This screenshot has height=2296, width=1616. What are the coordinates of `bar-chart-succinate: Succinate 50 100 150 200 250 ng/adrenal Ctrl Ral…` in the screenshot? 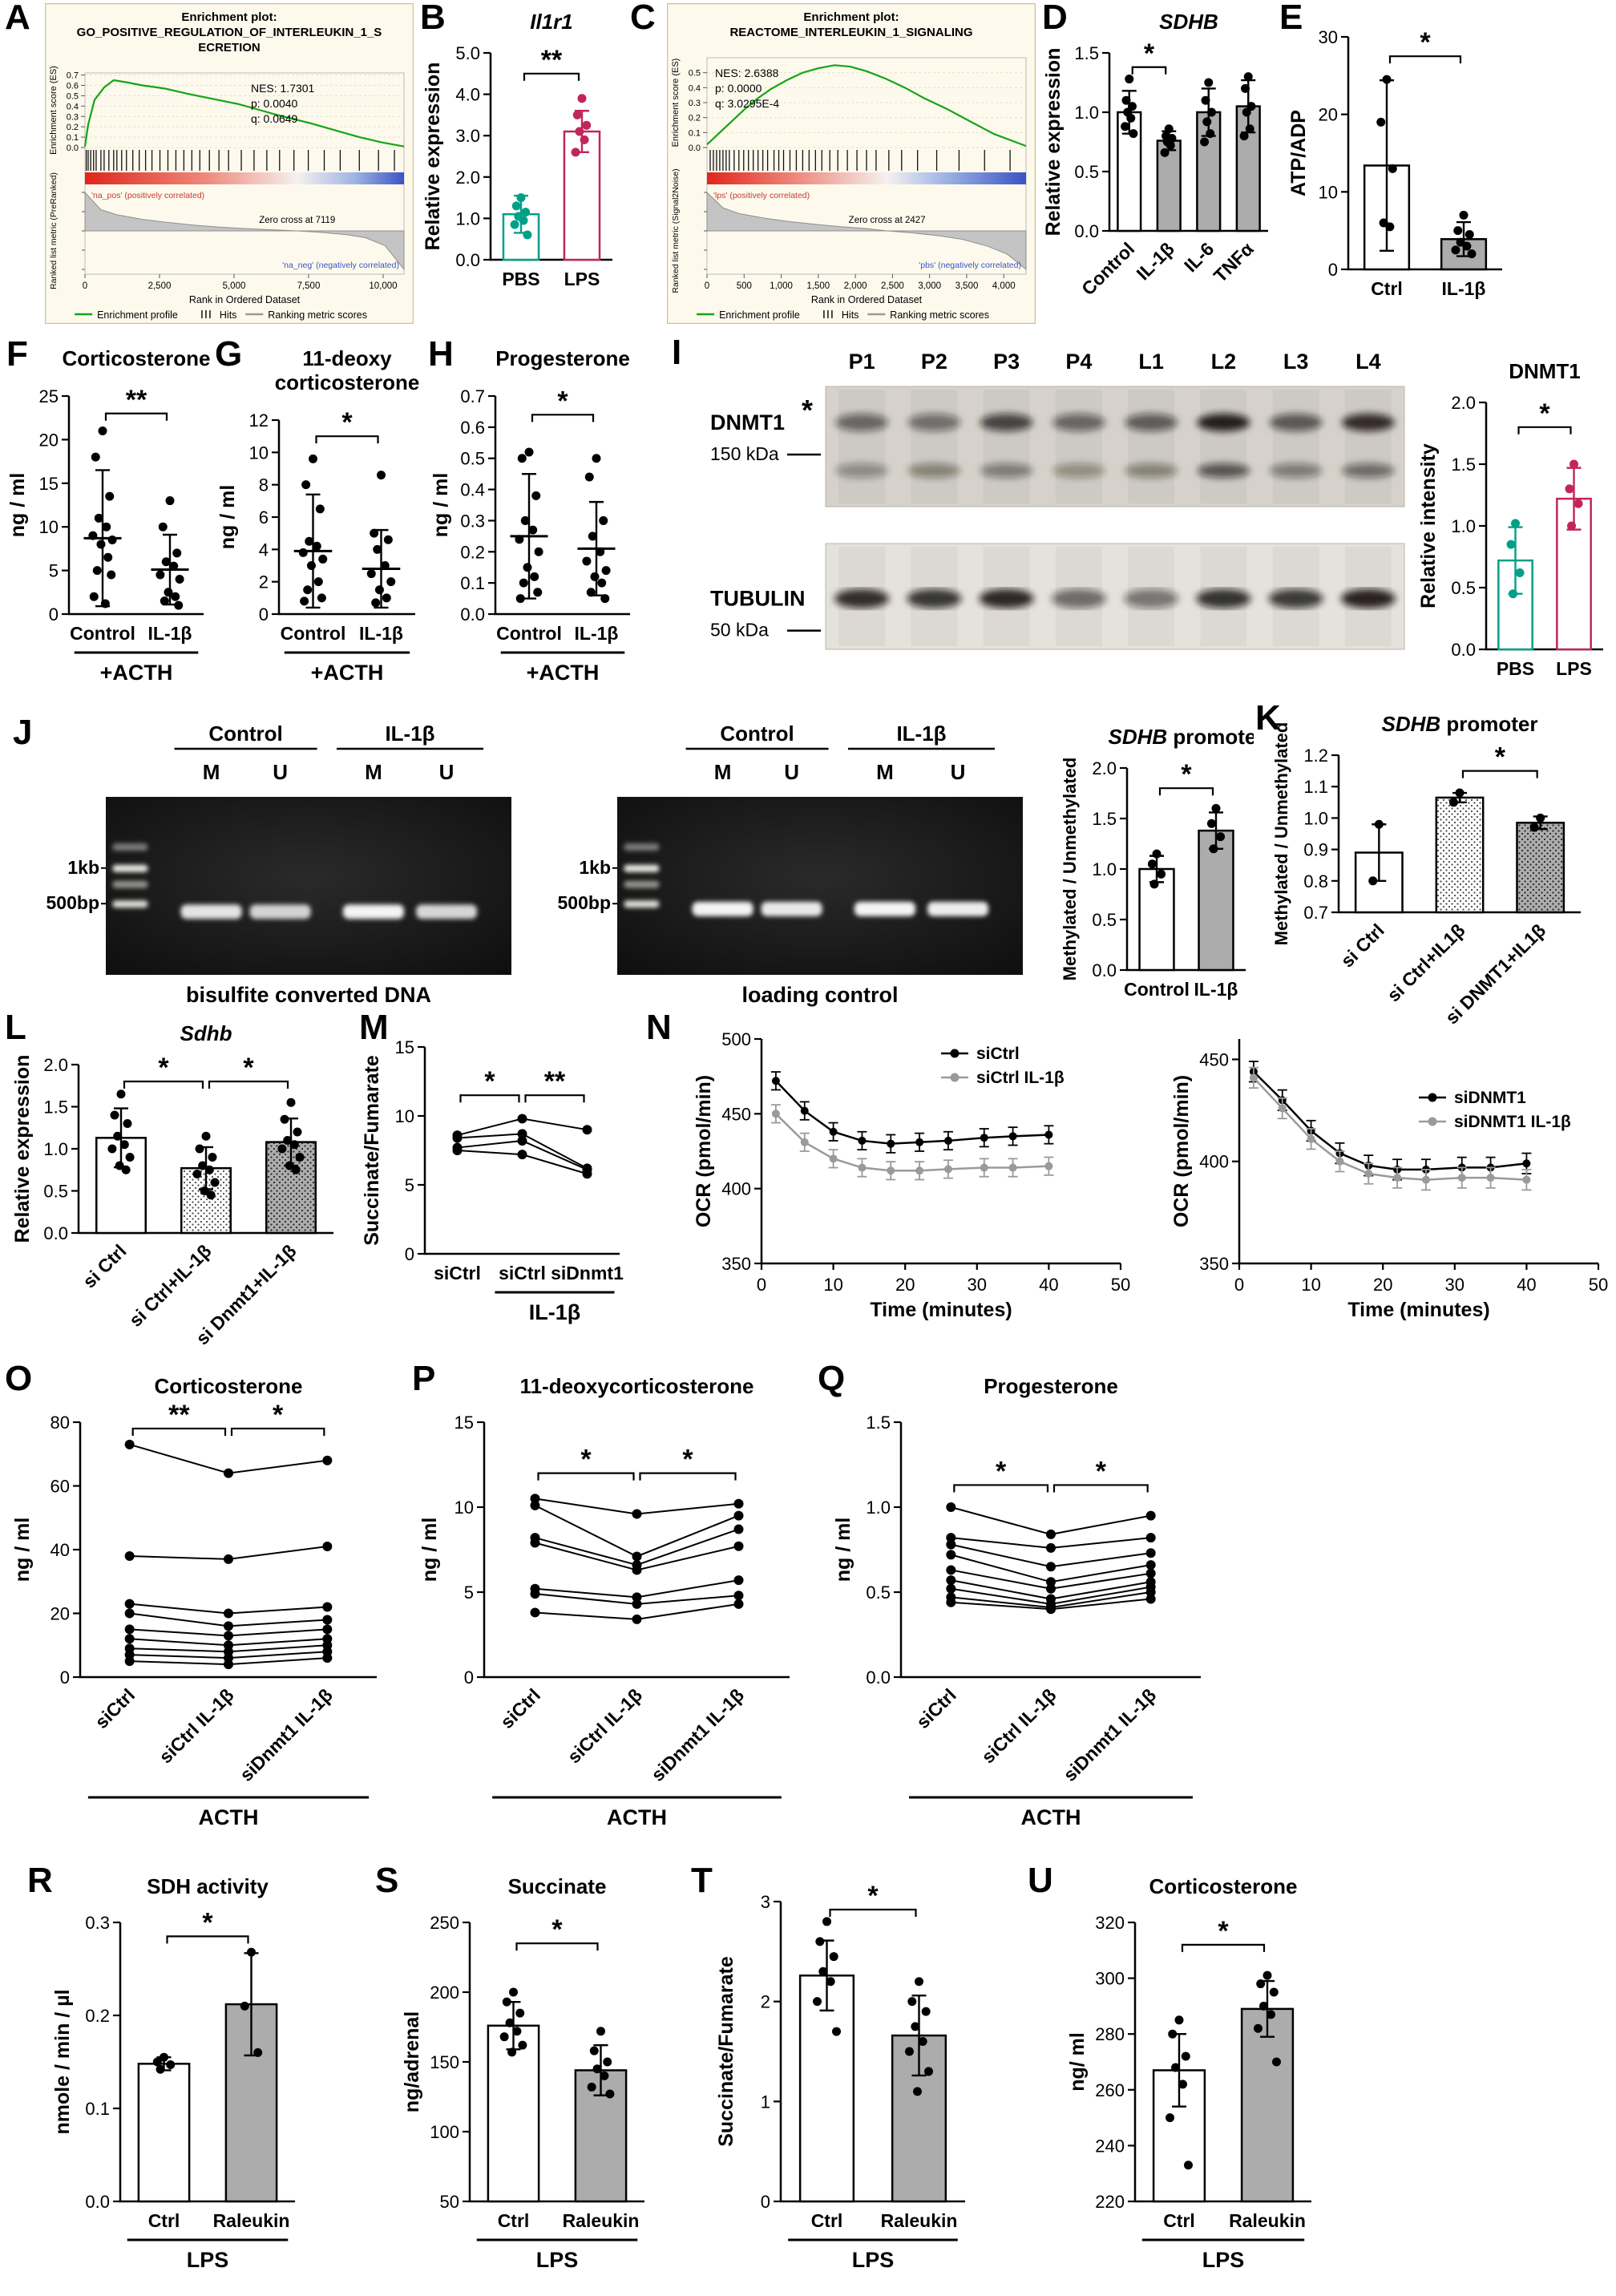 It's located at (530, 2083).